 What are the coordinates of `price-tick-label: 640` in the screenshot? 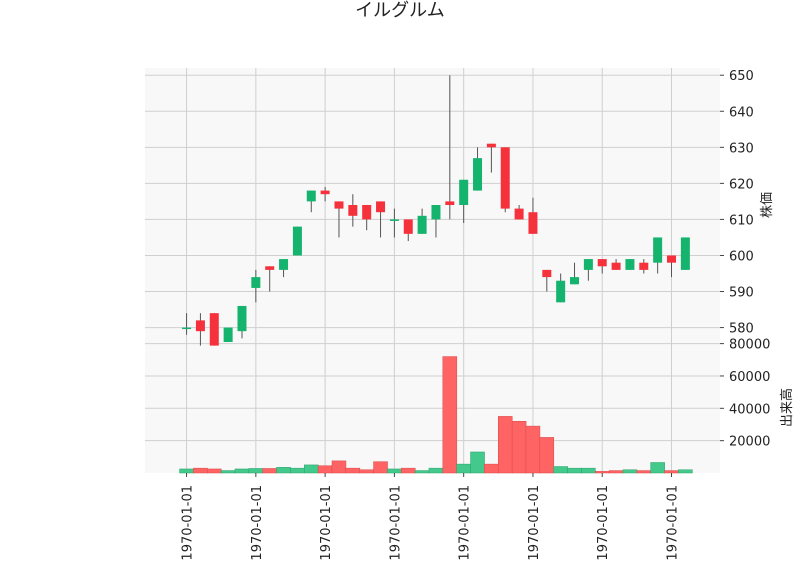 It's located at (741, 112).